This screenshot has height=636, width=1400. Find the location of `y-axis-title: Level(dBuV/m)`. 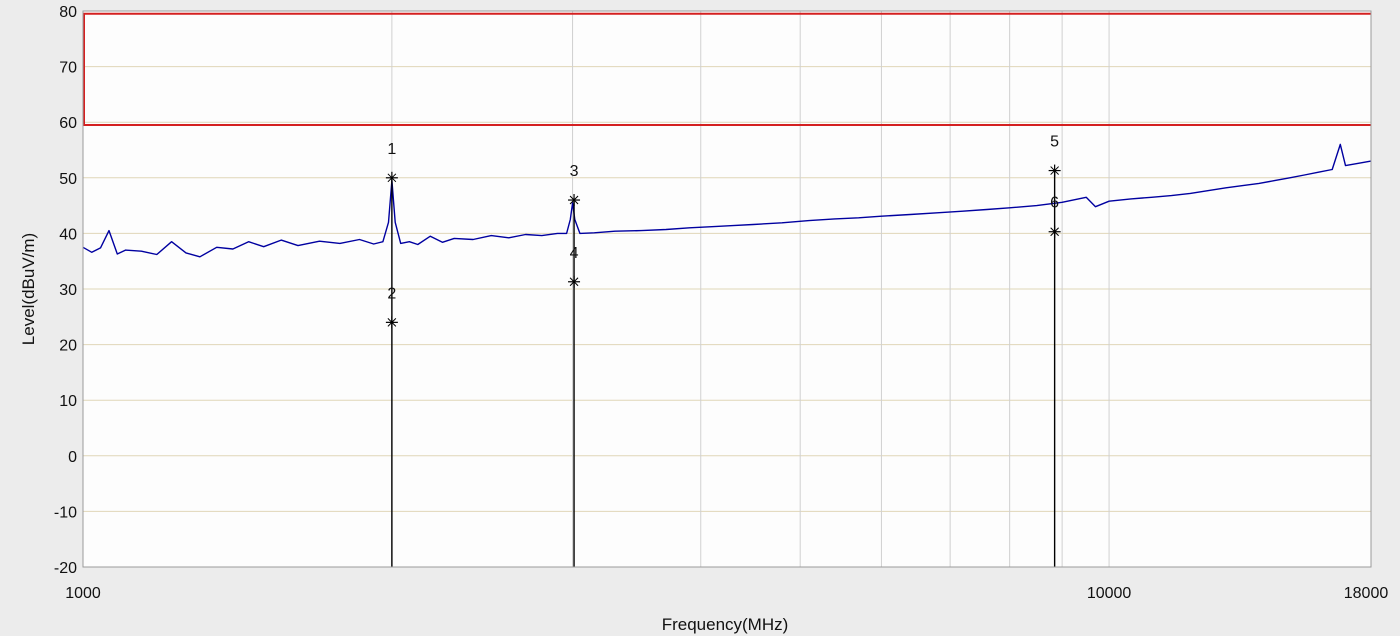

y-axis-title: Level(dBuV/m) is located at coordinates (28, 289).